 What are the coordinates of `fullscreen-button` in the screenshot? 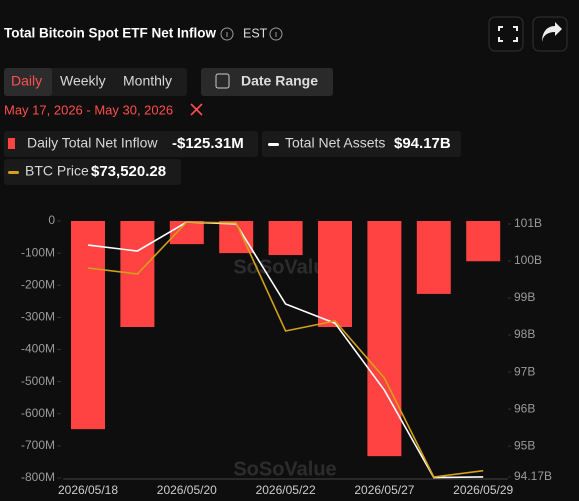 It's located at (506, 34).